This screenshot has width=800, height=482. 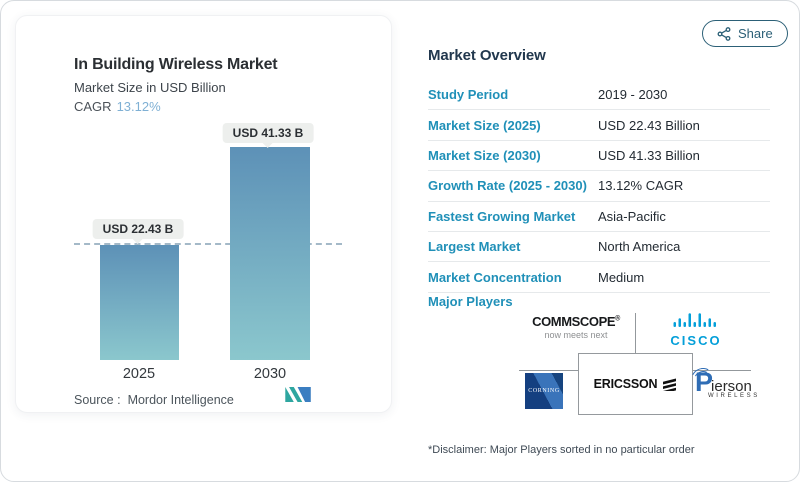 What do you see at coordinates (180, 400) in the screenshot?
I see `source-value: Mordor Intelligence` at bounding box center [180, 400].